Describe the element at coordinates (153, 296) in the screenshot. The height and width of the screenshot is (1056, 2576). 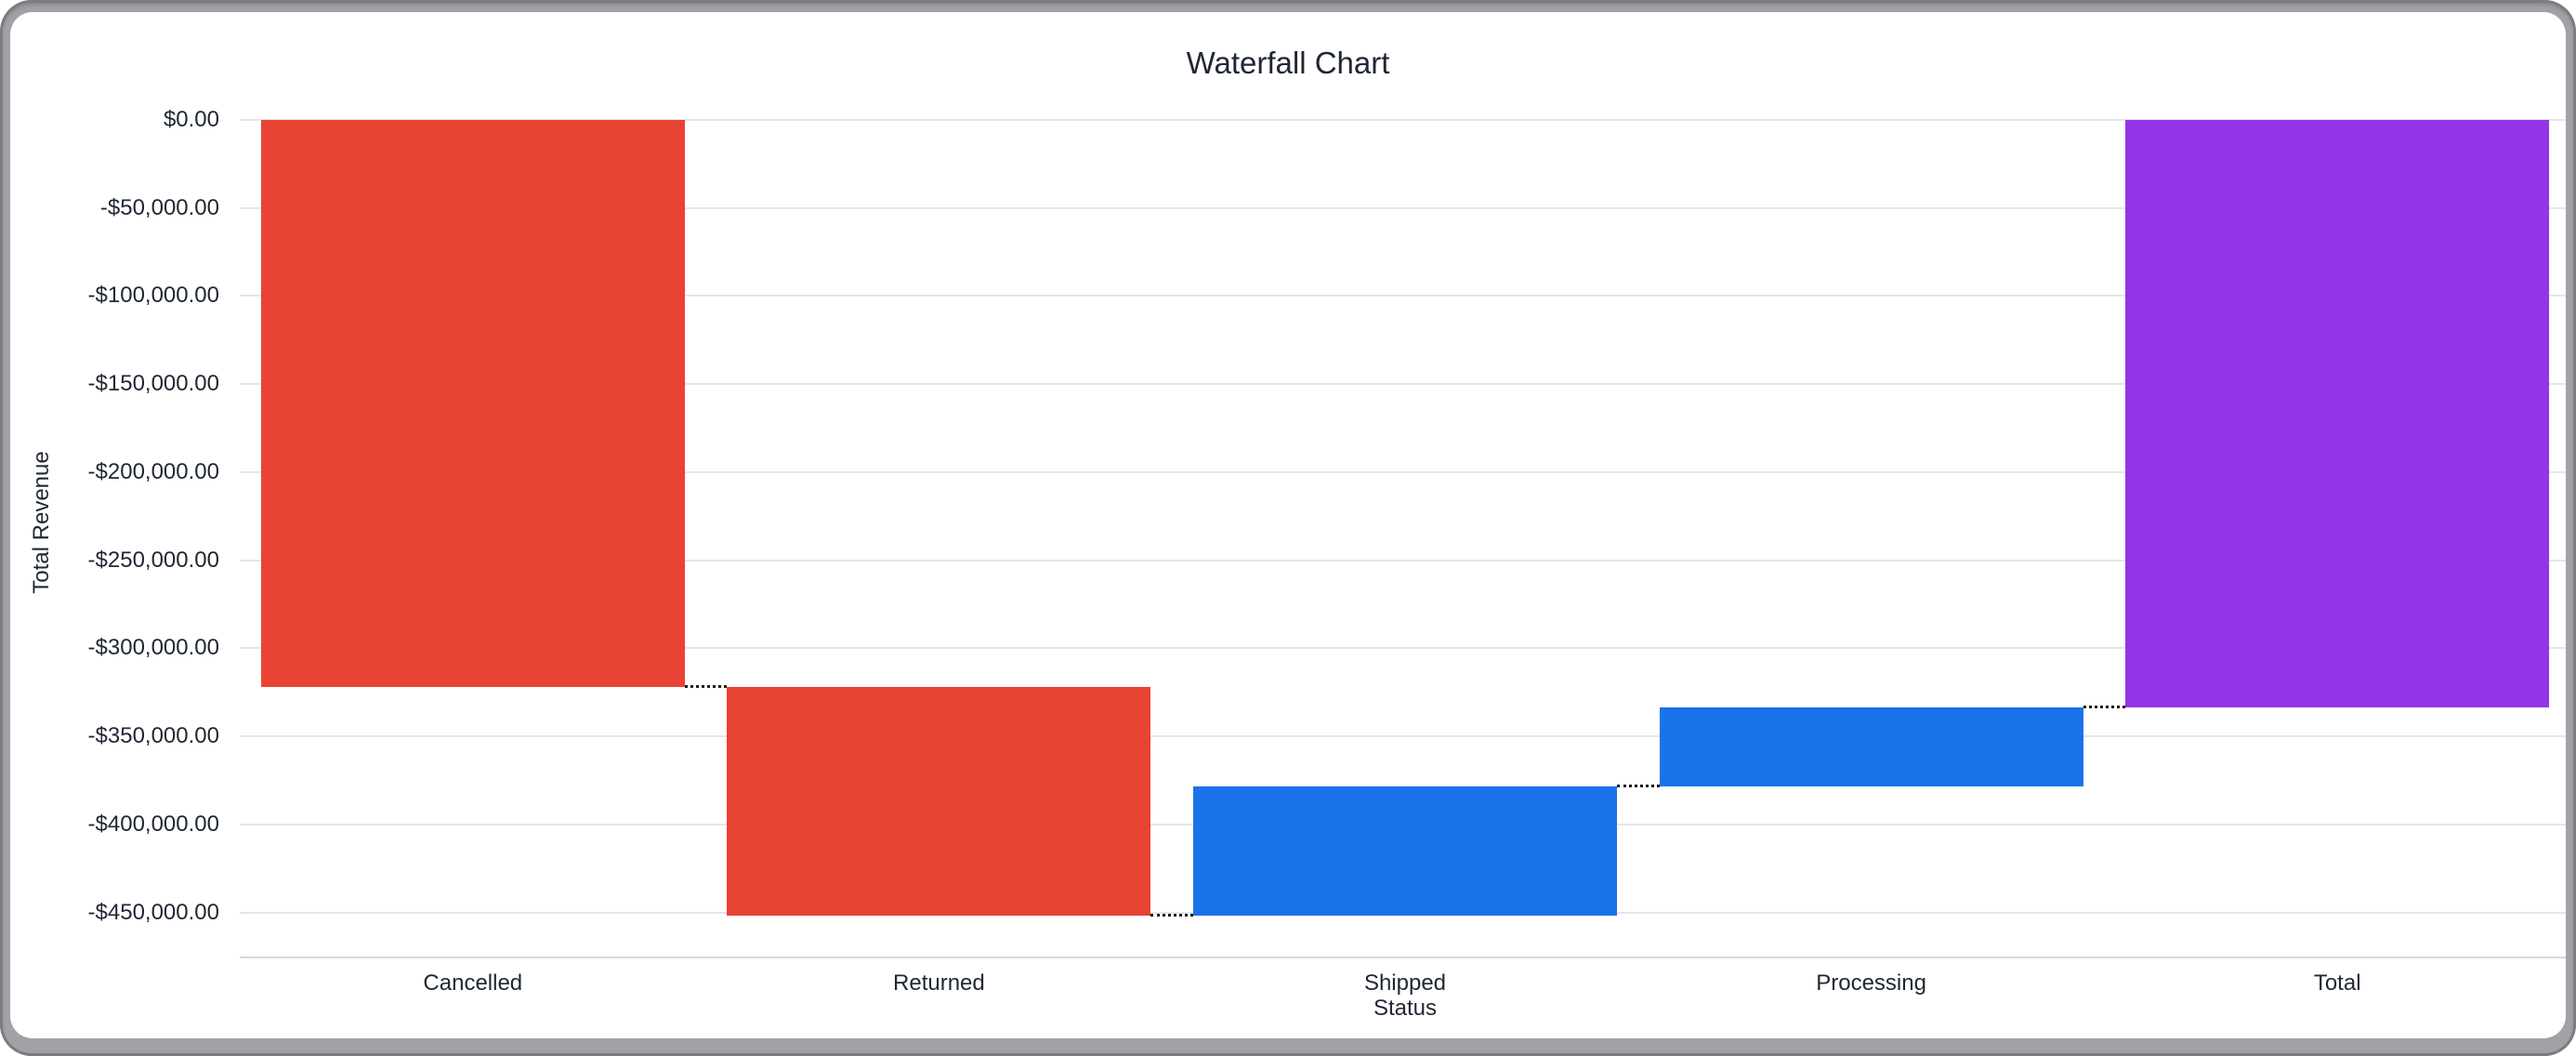
I see `y-tick-label: -$100,000.00` at that location.